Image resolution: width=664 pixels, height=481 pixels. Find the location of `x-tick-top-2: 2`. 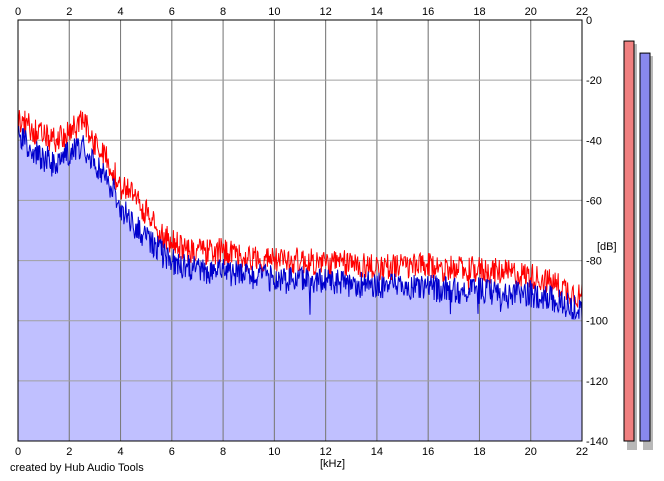

x-tick-top-2: 2 is located at coordinates (69, 12).